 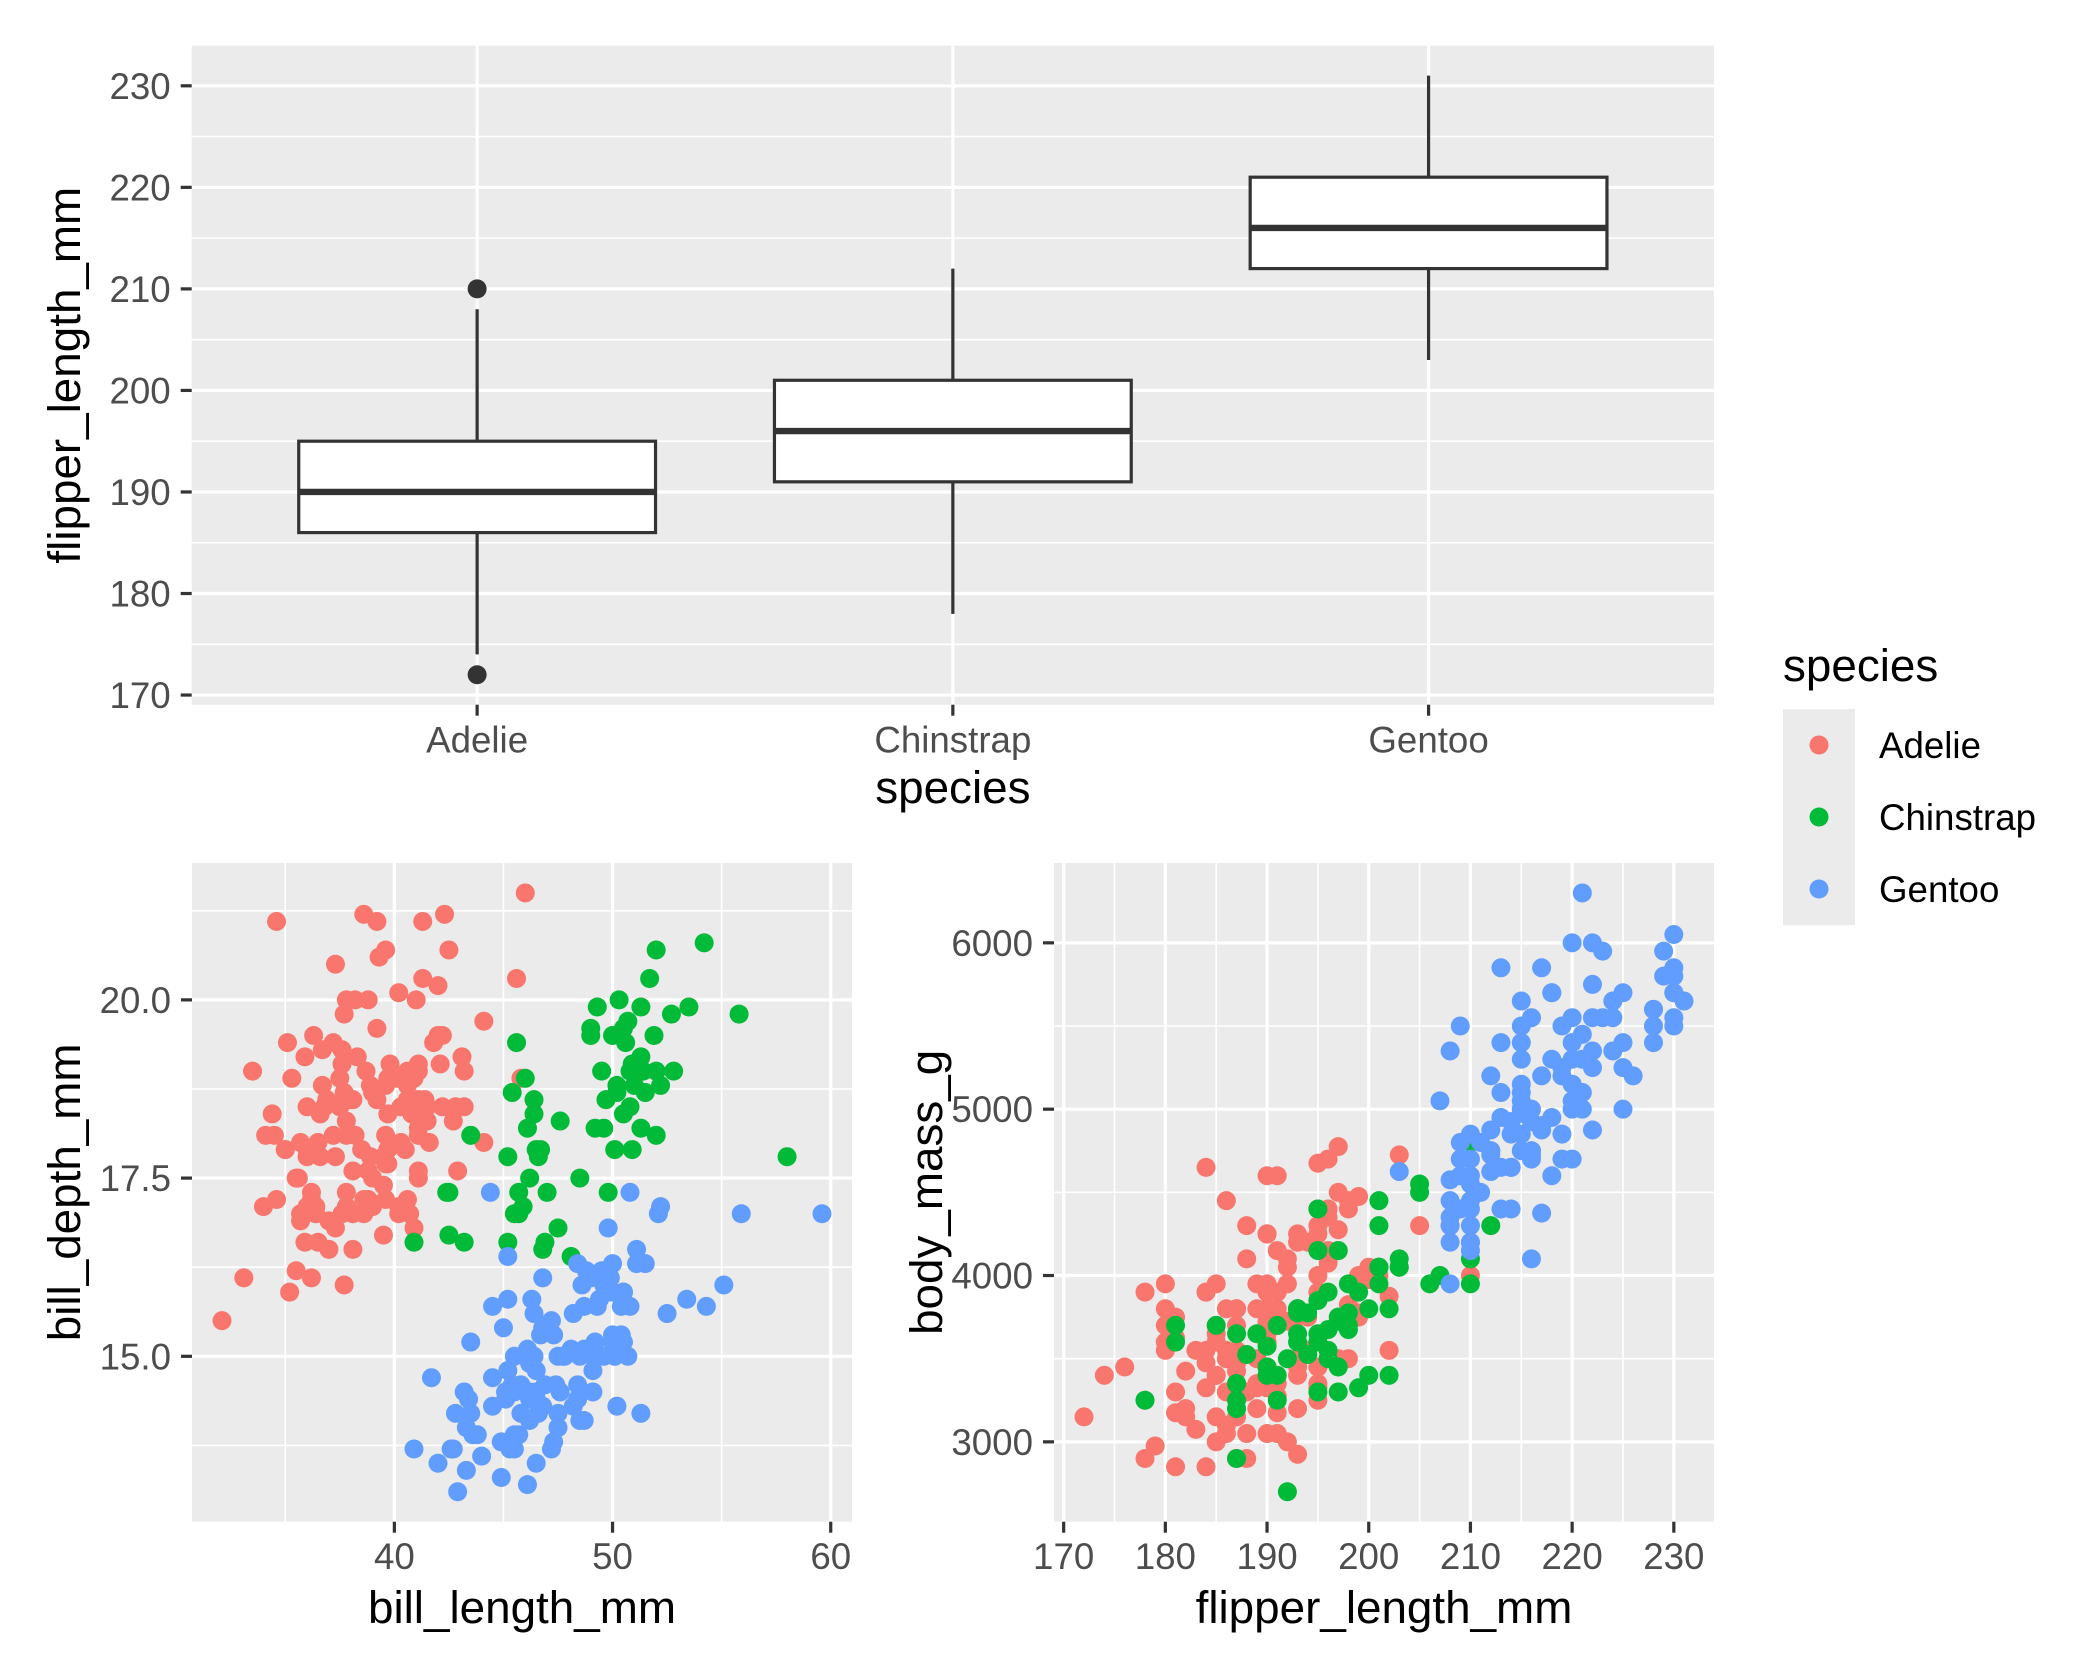 I want to click on x-tick-label: 180, so click(x=1165, y=1556).